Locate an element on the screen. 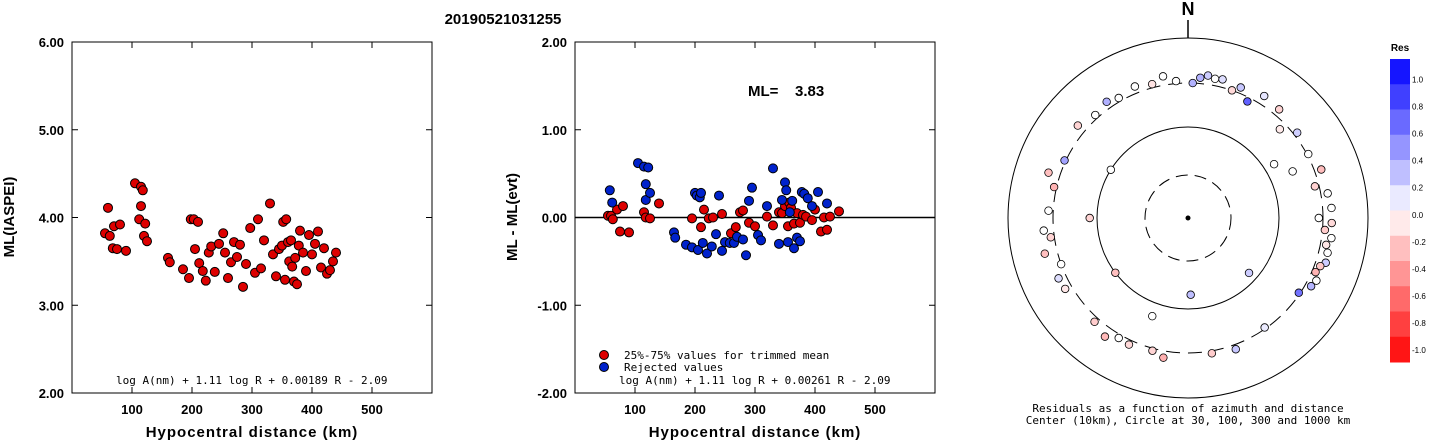  ring-300km is located at coordinates (1188, 218).